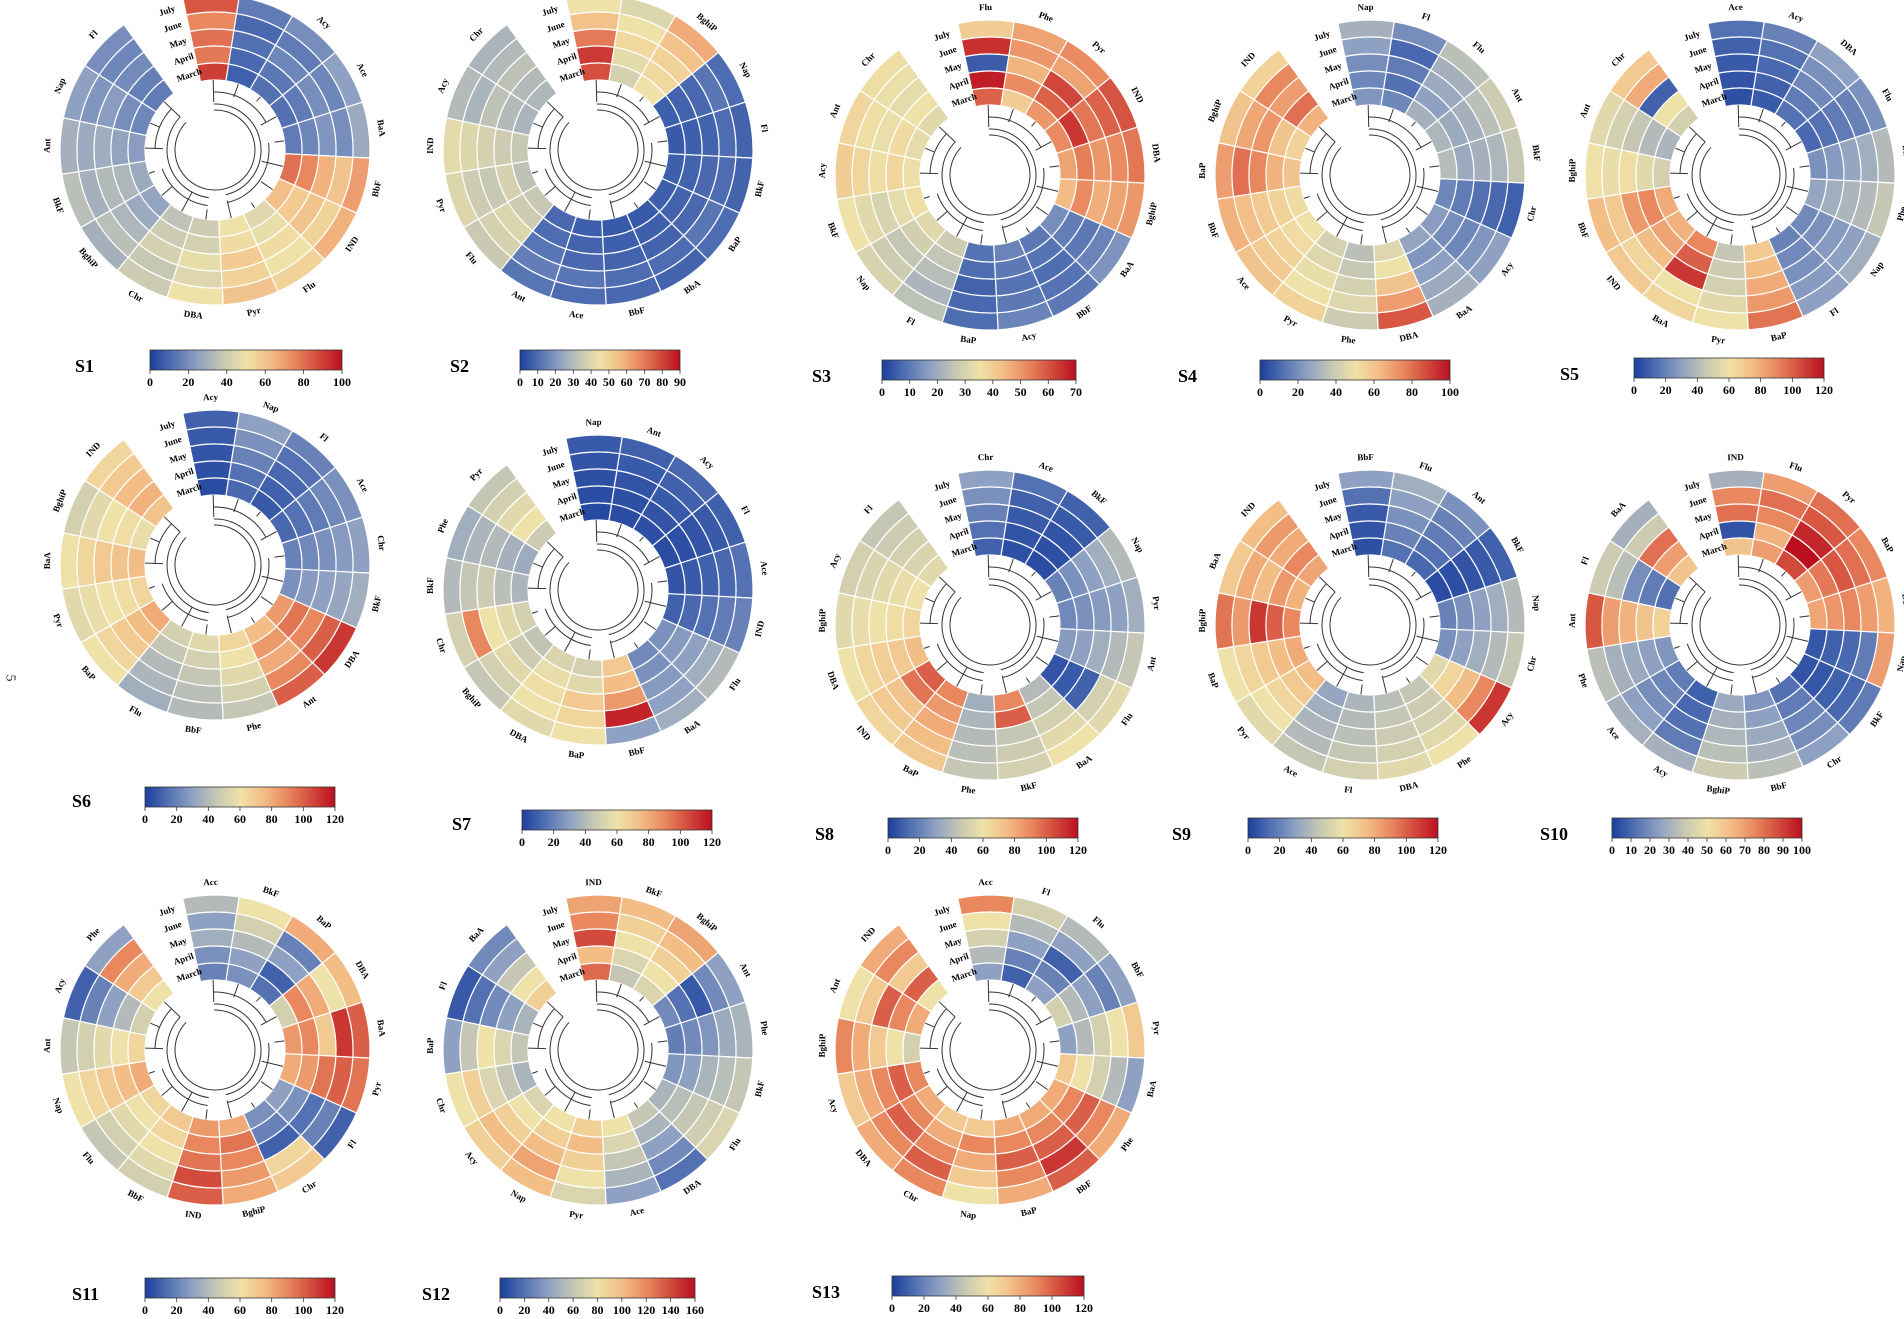 The image size is (1904, 1319). I want to click on colorbar-tick-label: 100, so click(1046, 850).